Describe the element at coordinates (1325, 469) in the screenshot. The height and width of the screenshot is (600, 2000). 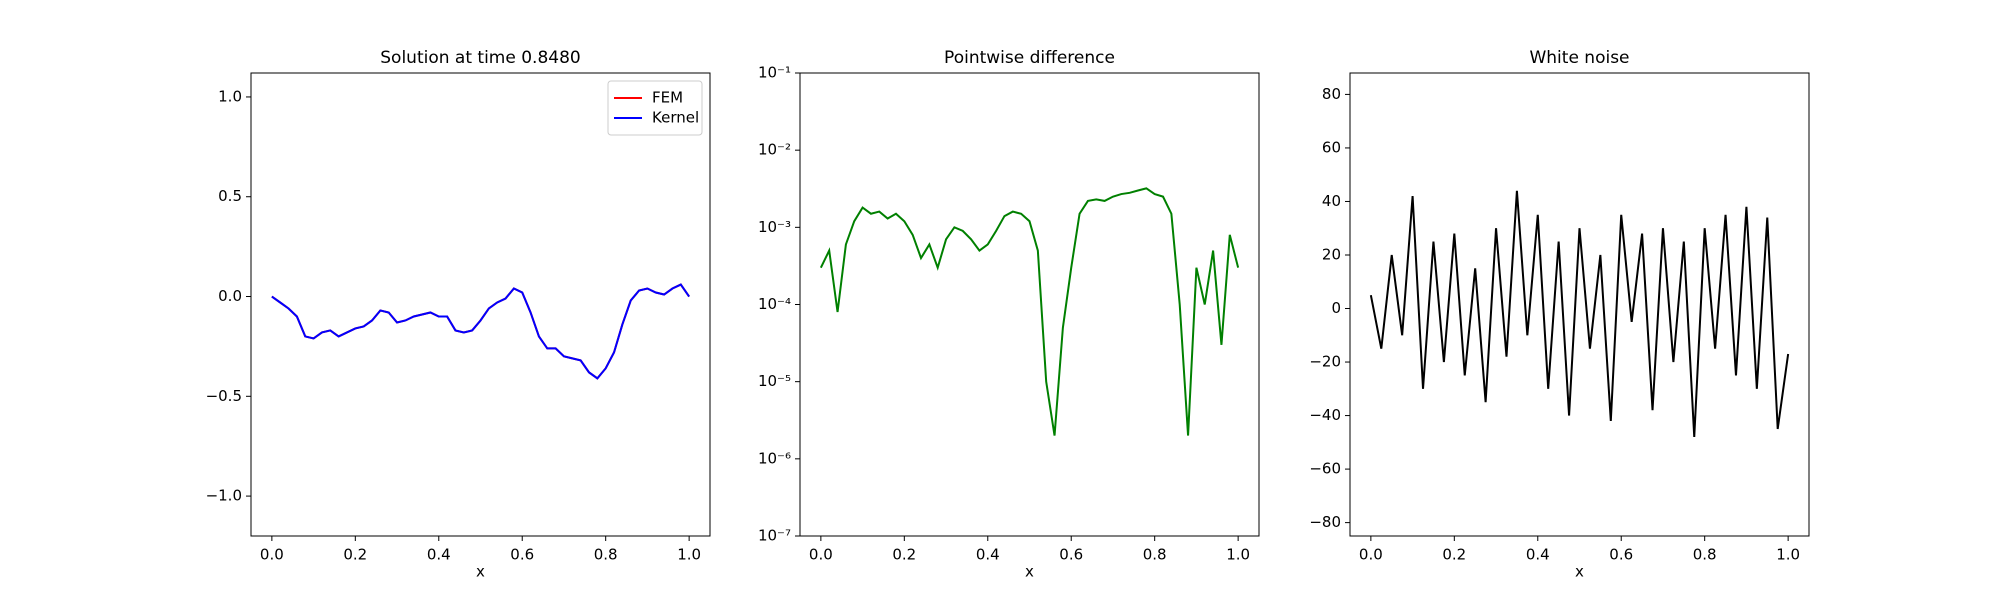
I see `y-tick-label: −60` at that location.